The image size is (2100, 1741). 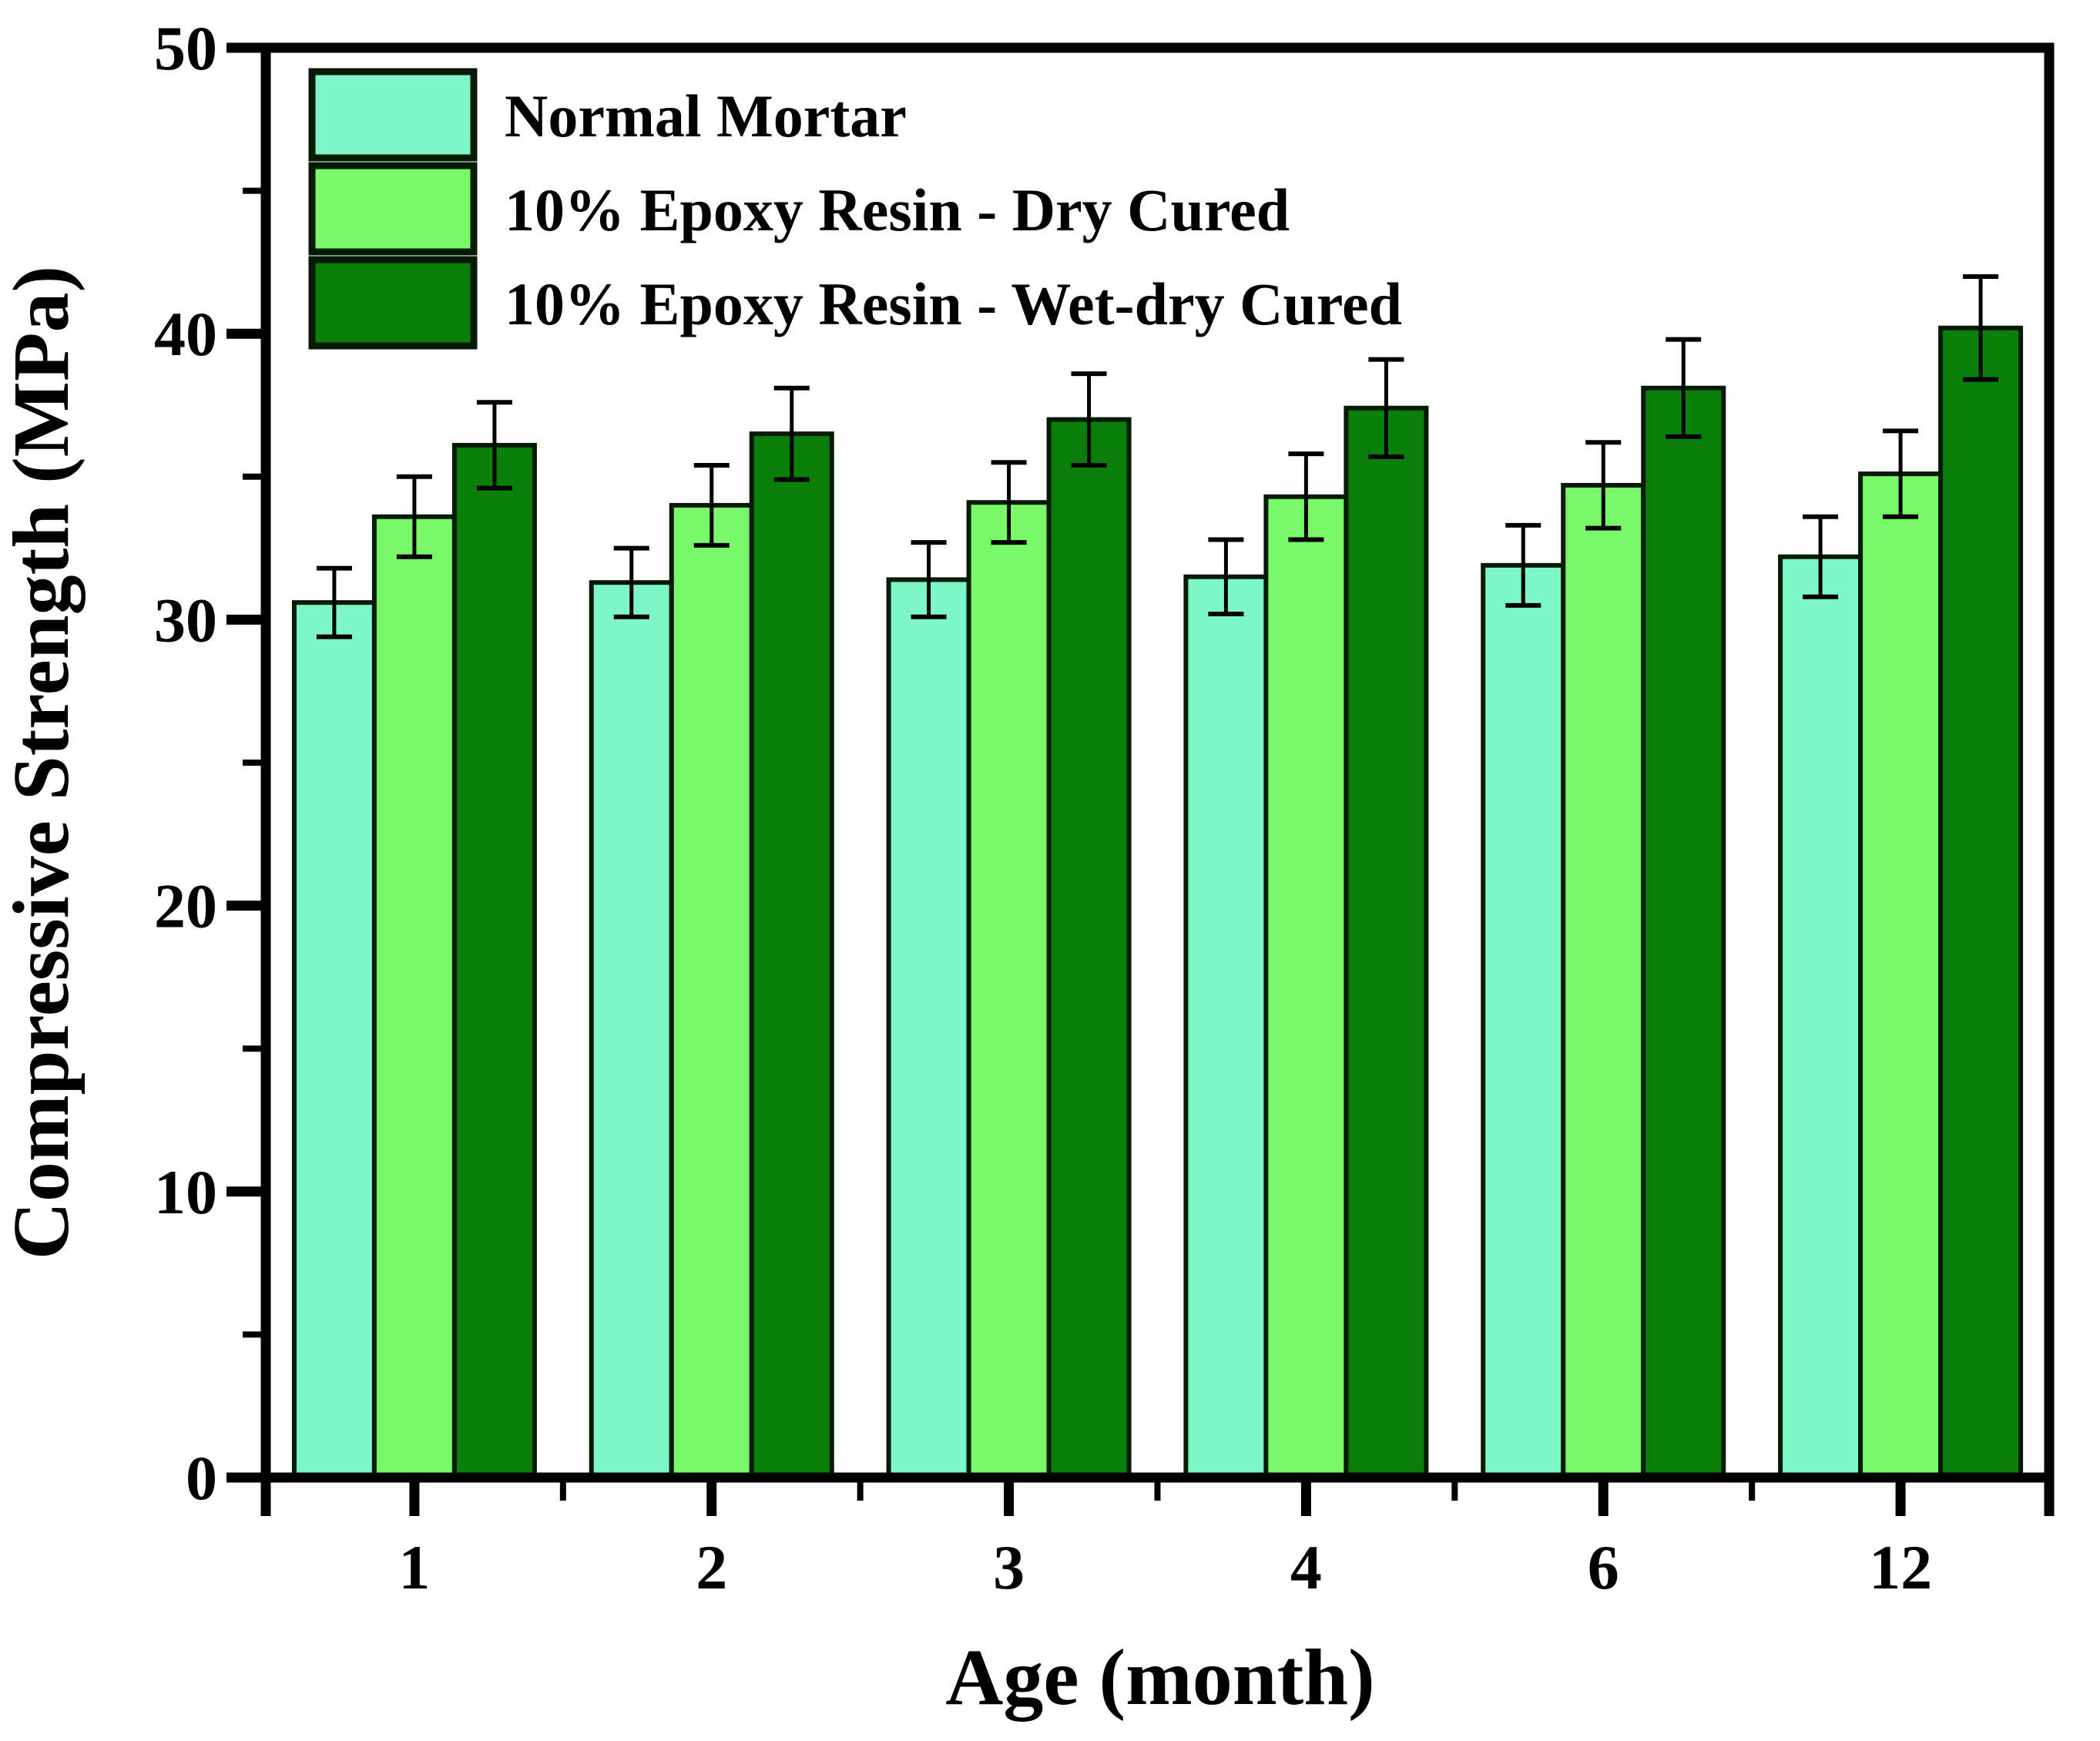 What do you see at coordinates (185, 48) in the screenshot?
I see `y-axis-tick-label: 50` at bounding box center [185, 48].